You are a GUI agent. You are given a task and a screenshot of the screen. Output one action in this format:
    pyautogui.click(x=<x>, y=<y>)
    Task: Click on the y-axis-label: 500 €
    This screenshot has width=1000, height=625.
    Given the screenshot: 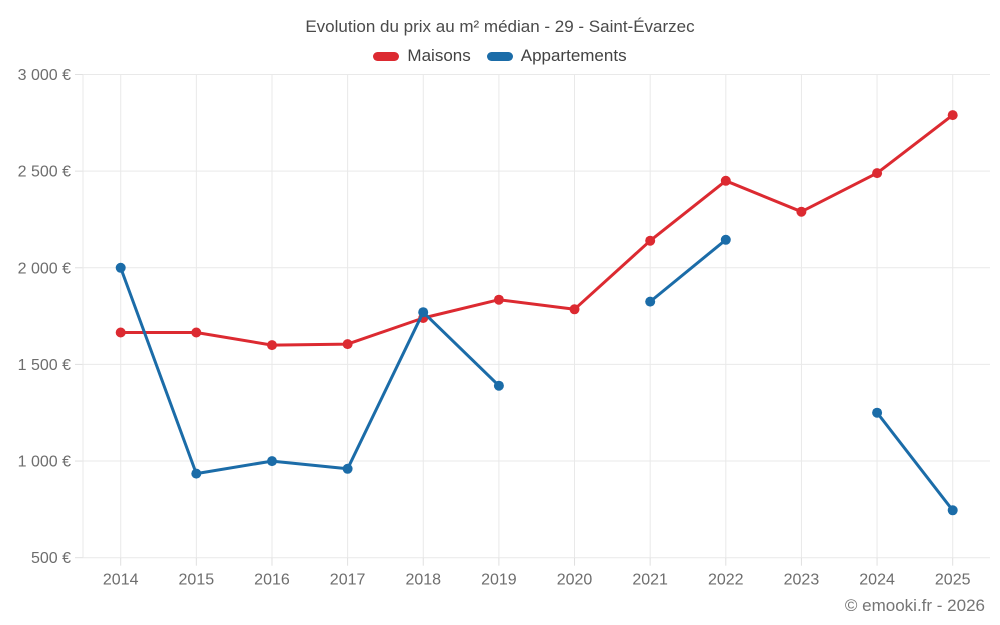 What is the action you would take?
    pyautogui.click(x=51, y=558)
    